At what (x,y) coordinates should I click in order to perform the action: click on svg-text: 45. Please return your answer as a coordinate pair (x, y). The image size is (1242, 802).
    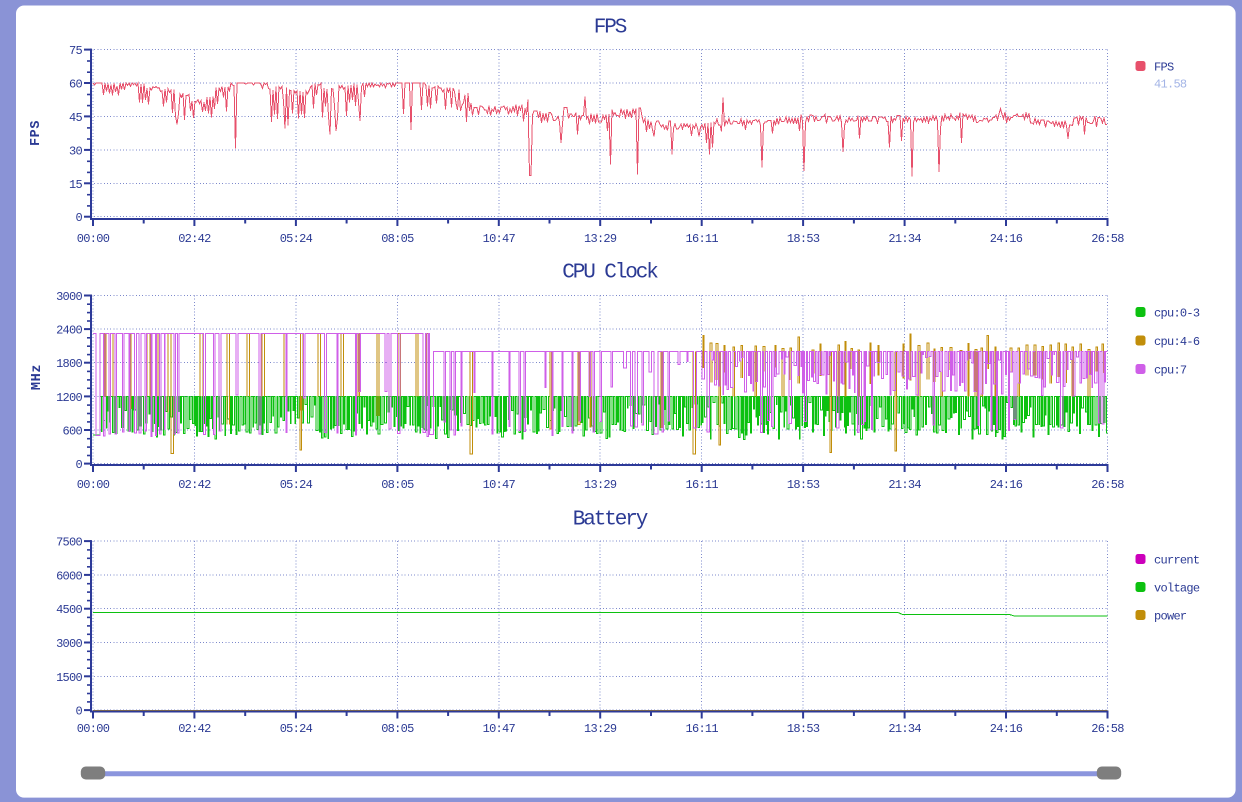
    Looking at the image, I should click on (75, 118).